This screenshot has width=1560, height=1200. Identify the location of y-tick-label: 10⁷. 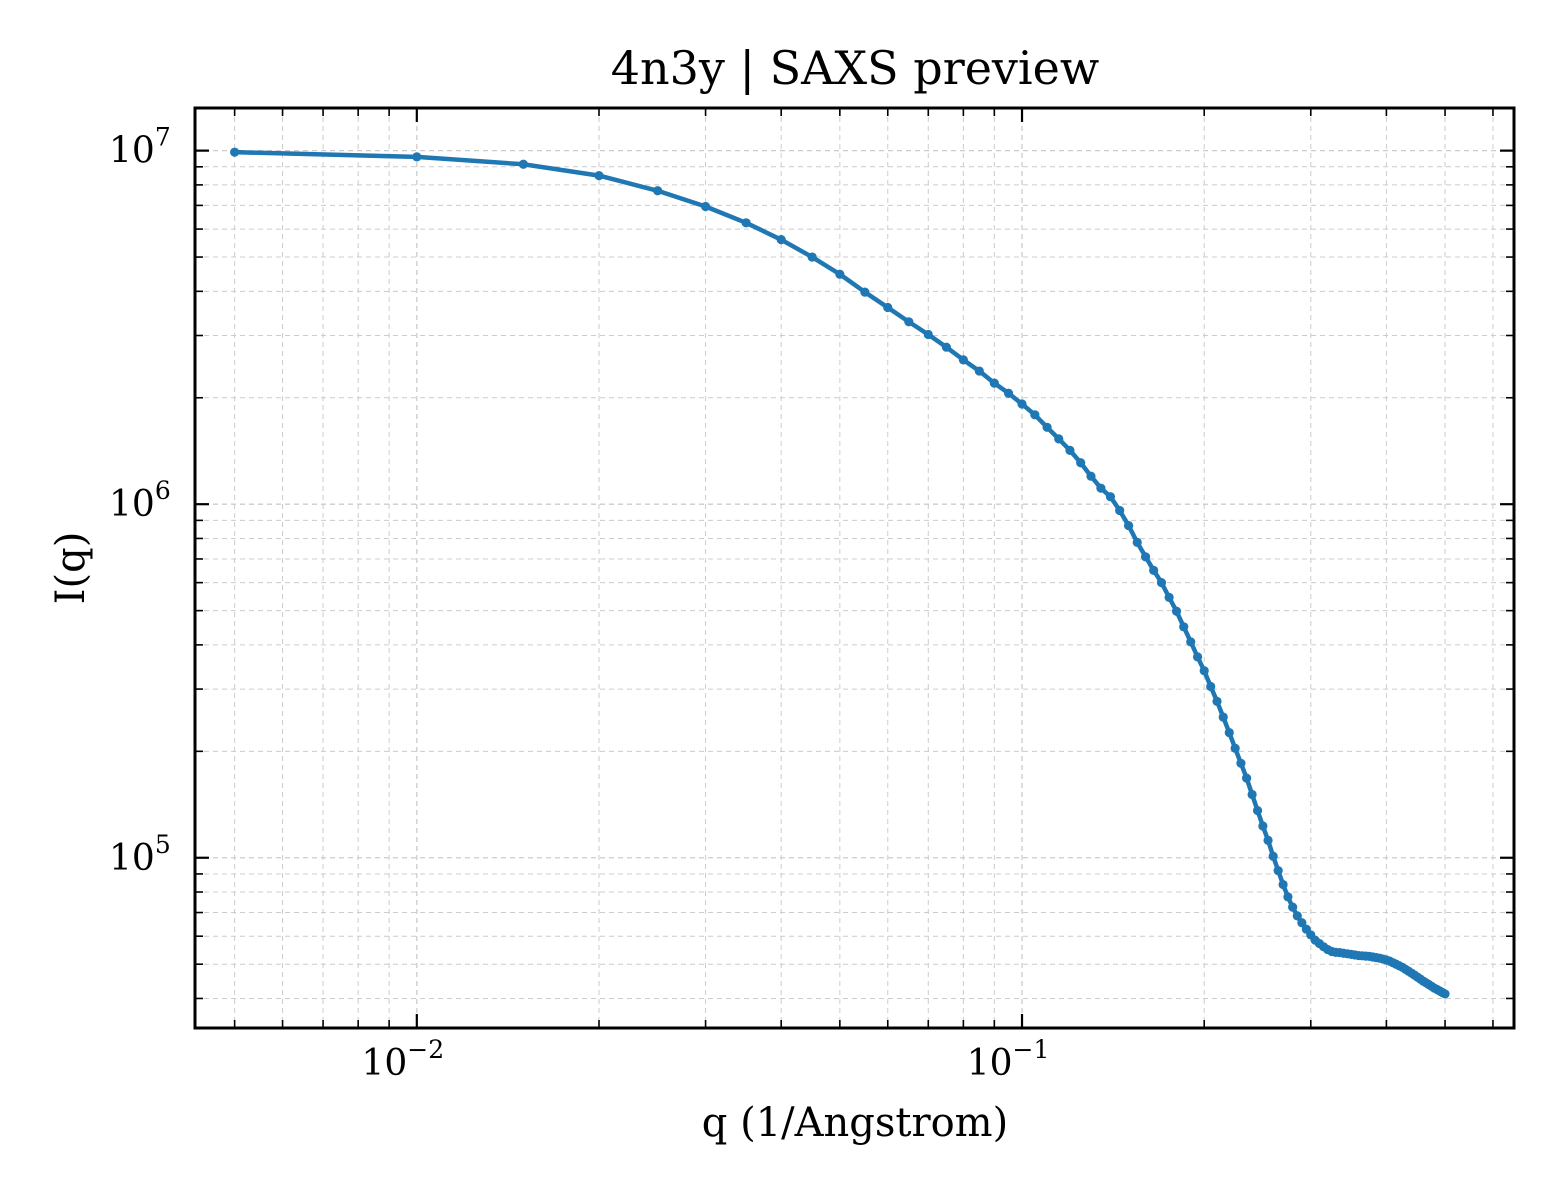
(140, 147).